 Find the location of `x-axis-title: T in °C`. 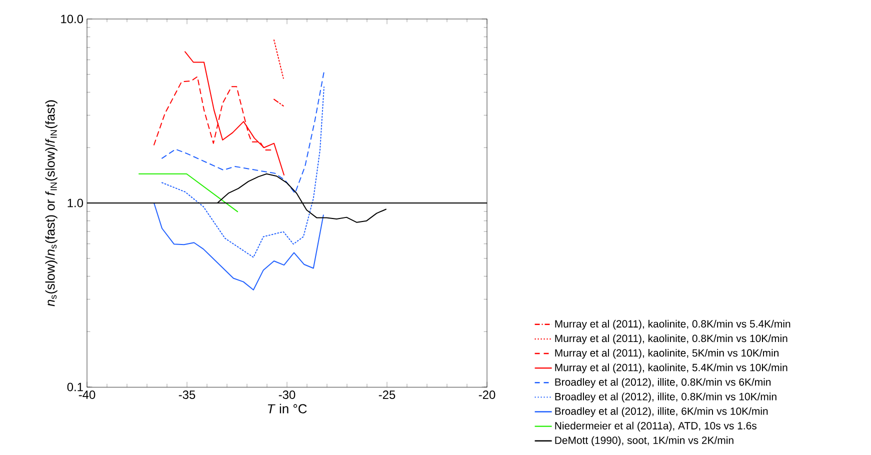

x-axis-title: T in °C is located at coordinates (287, 409).